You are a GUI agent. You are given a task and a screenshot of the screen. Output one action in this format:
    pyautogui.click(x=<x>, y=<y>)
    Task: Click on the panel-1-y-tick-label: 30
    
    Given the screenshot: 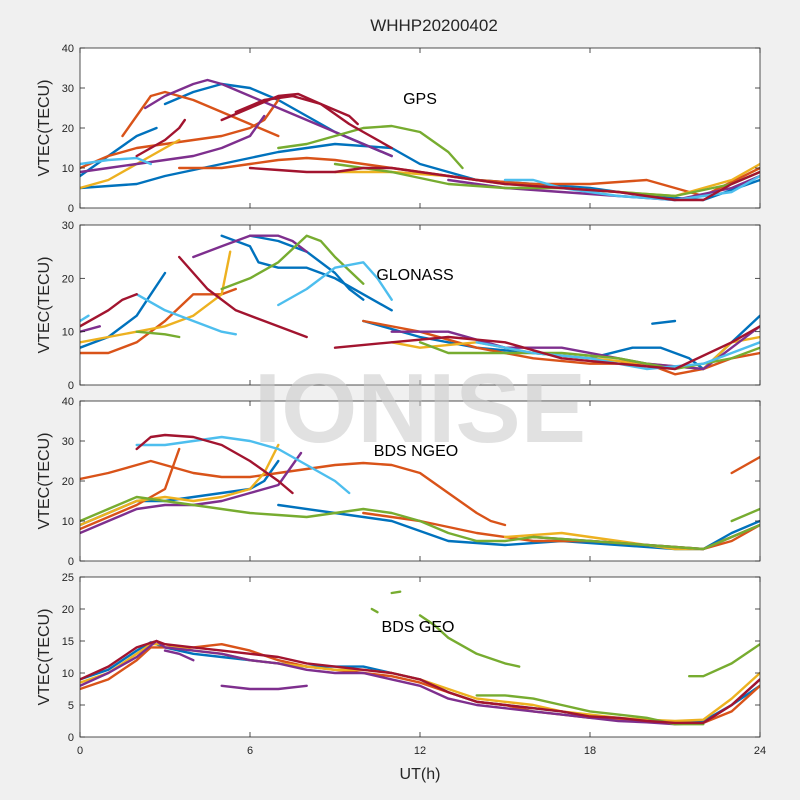 What is the action you would take?
    pyautogui.click(x=68, y=89)
    